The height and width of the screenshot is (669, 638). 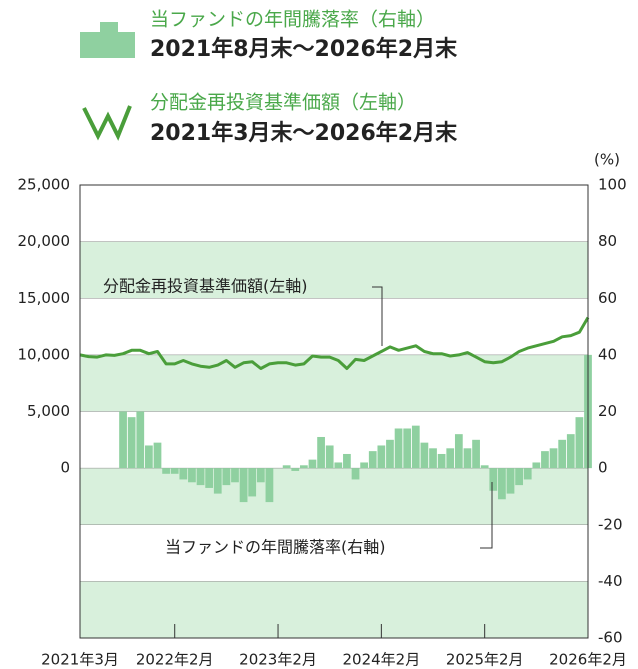 What do you see at coordinates (48, 411) in the screenshot?
I see `y-tick-label: 5,000` at bounding box center [48, 411].